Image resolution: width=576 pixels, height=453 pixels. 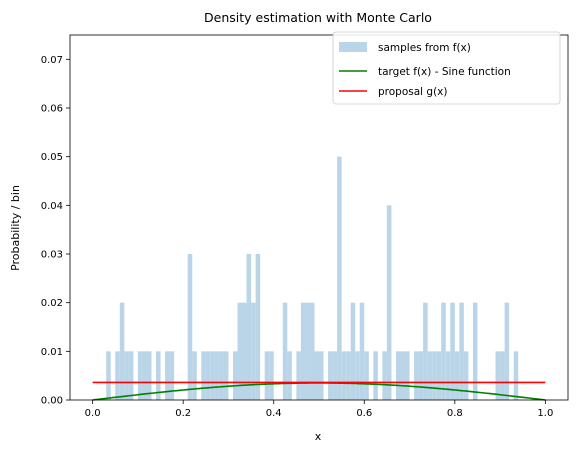 What do you see at coordinates (52, 352) in the screenshot?
I see `y-tick-label: 0.01` at bounding box center [52, 352].